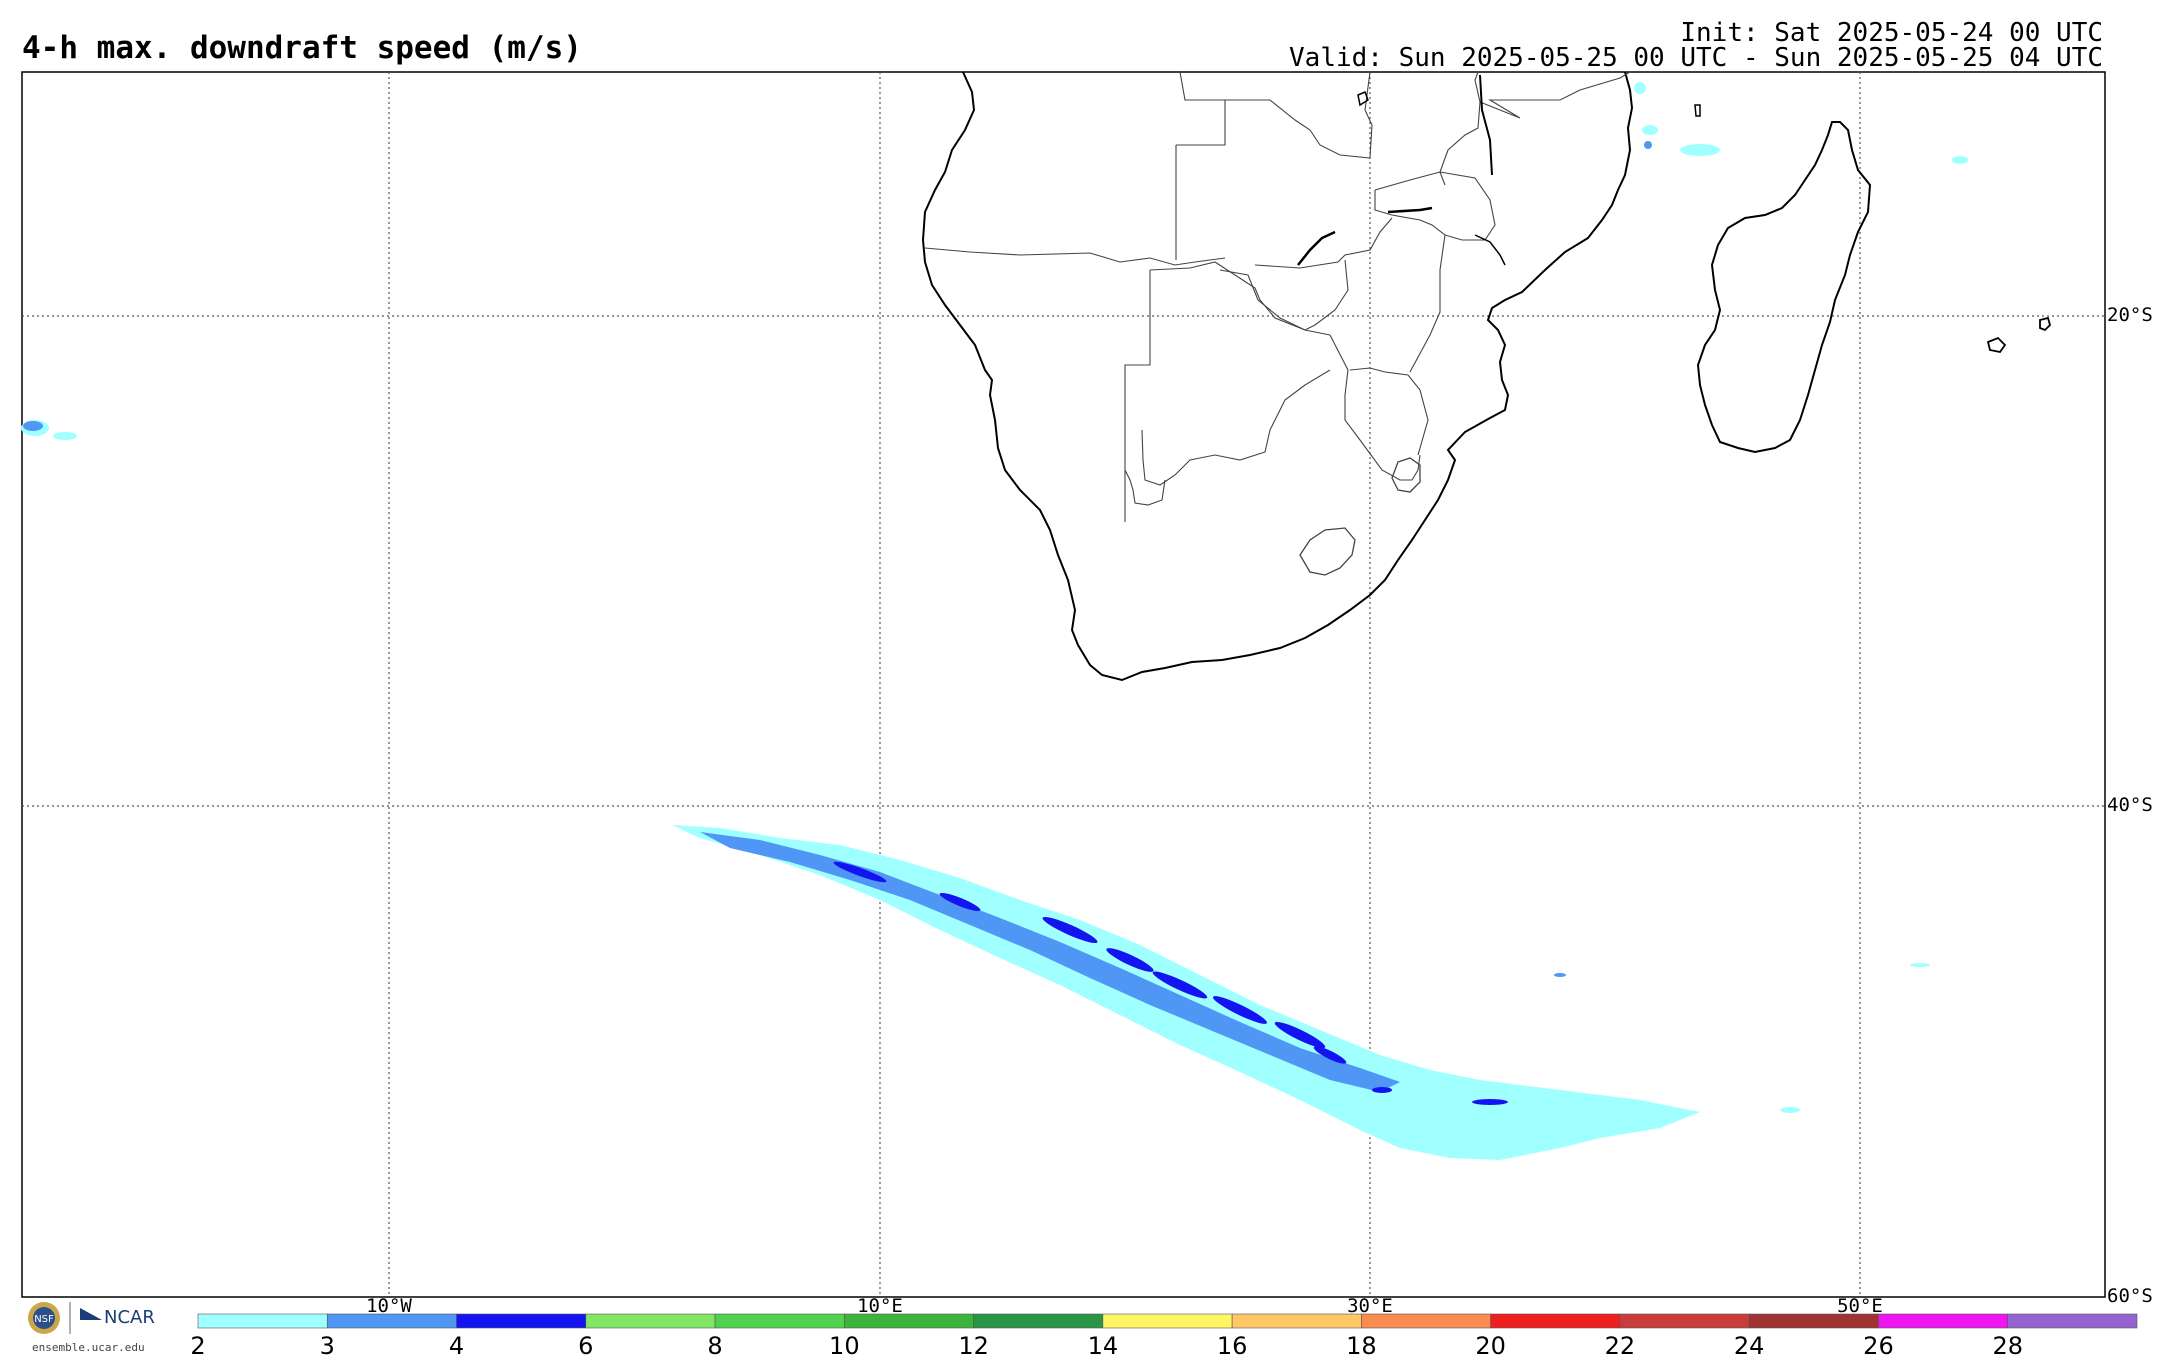 Image resolution: width=2160 pixels, height=1360 pixels. Describe the element at coordinates (129, 1317) in the screenshot. I see `ncar-text: NCAR` at that location.